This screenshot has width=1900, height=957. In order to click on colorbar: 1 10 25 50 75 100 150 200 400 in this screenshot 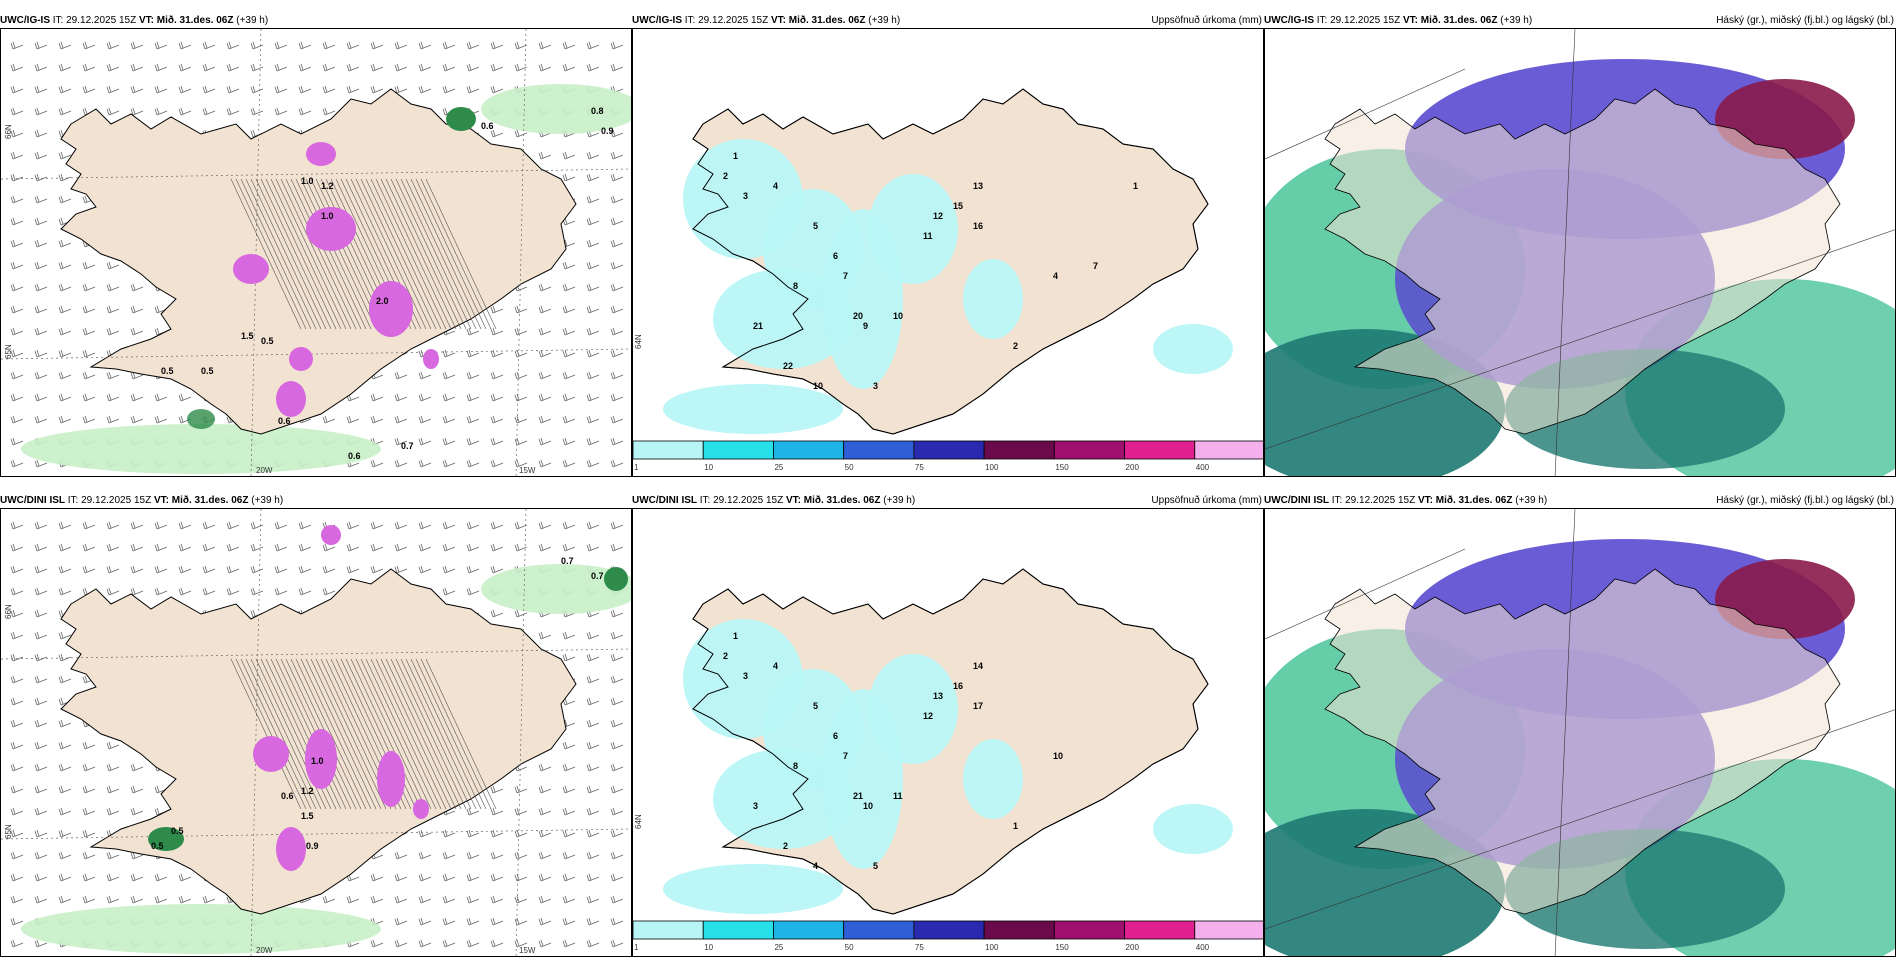, I will do `click(948, 936)`.